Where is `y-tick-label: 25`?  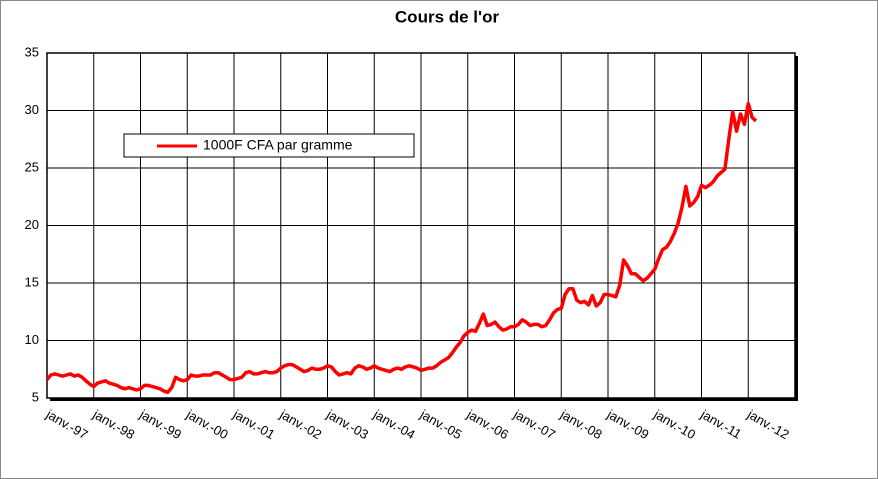 y-tick-label: 25 is located at coordinates (32, 166).